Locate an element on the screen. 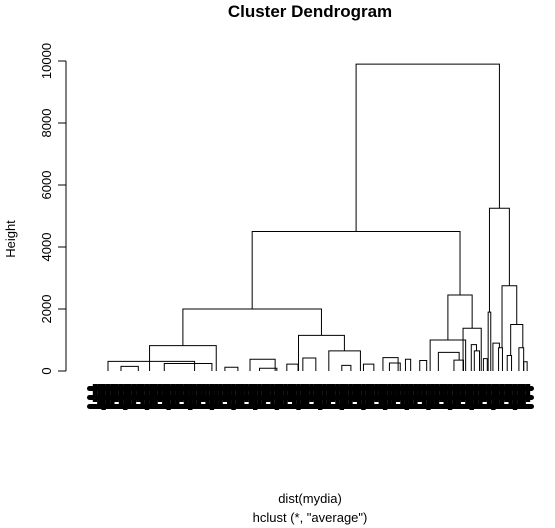  y-ticks: 0 2000 4000 6000 8000 10000 is located at coordinates (52, 209).